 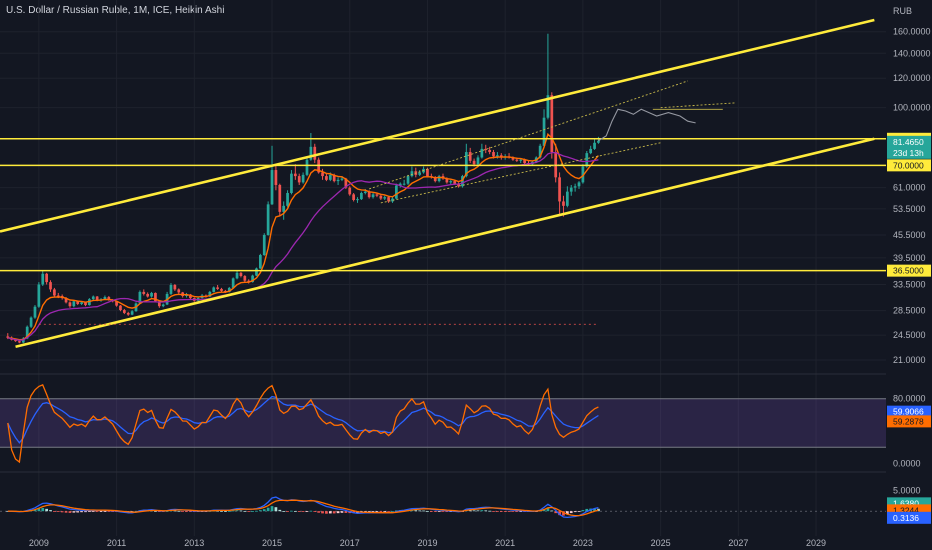 What do you see at coordinates (908, 271) in the screenshot?
I see `level-tag: 36.5000` at bounding box center [908, 271].